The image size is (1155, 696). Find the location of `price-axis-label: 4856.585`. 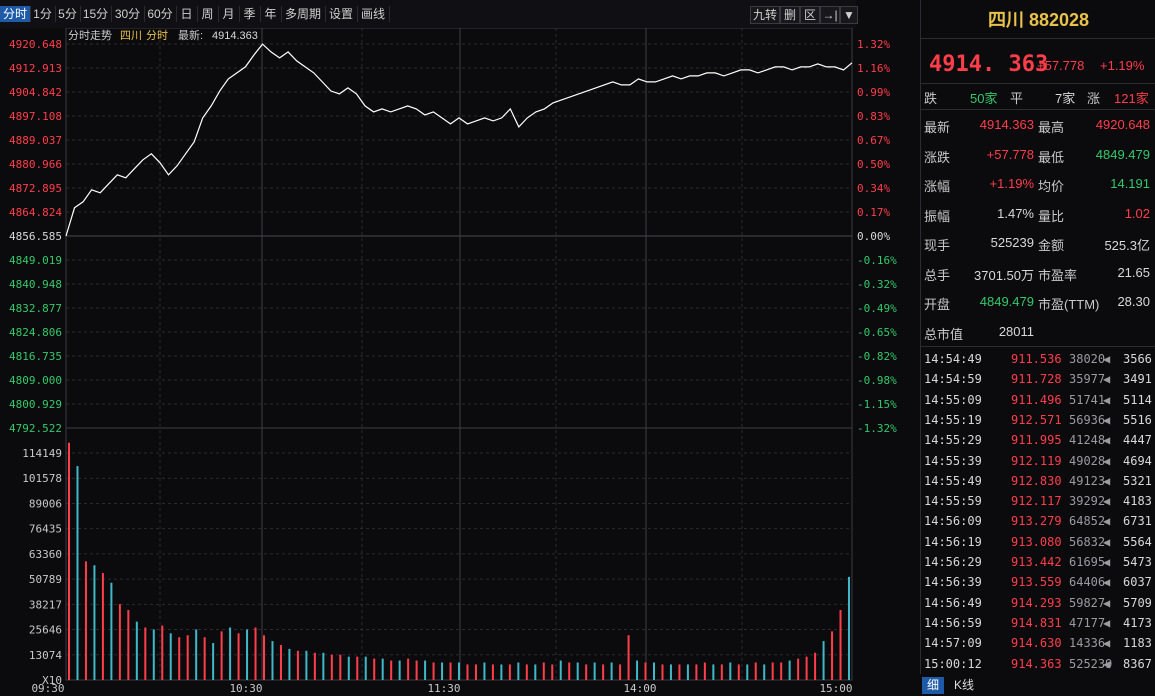

price-axis-label: 4856.585 is located at coordinates (35, 236).